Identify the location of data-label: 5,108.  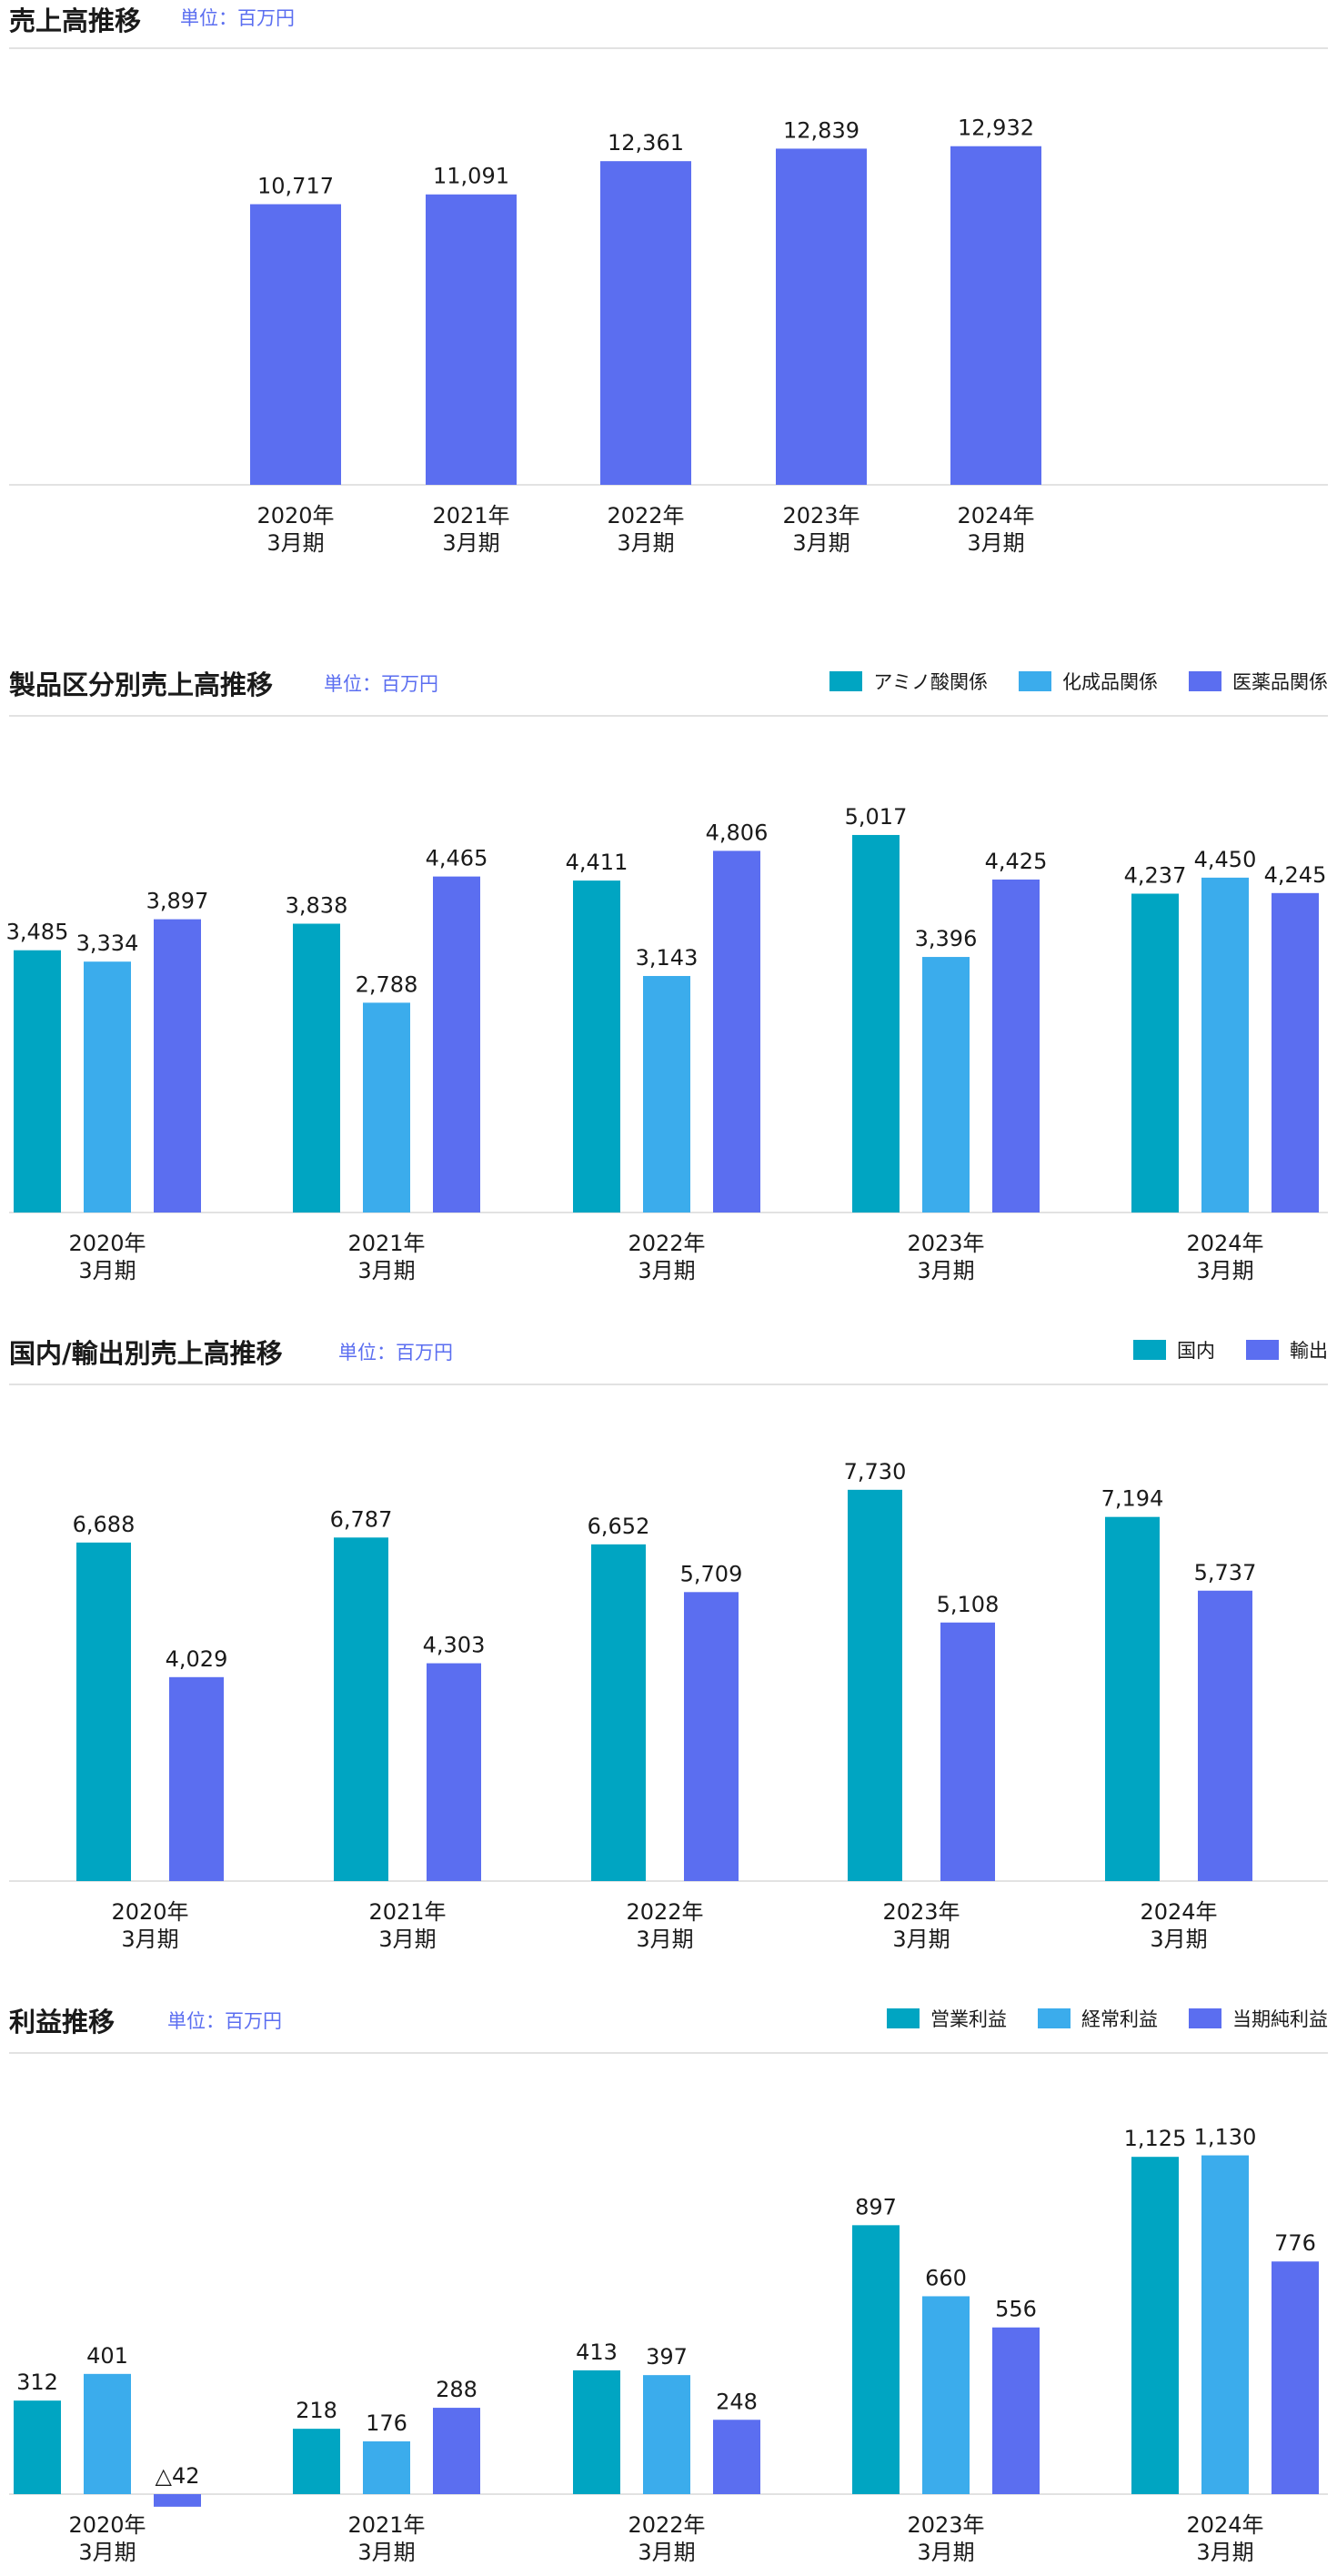
(968, 1604).